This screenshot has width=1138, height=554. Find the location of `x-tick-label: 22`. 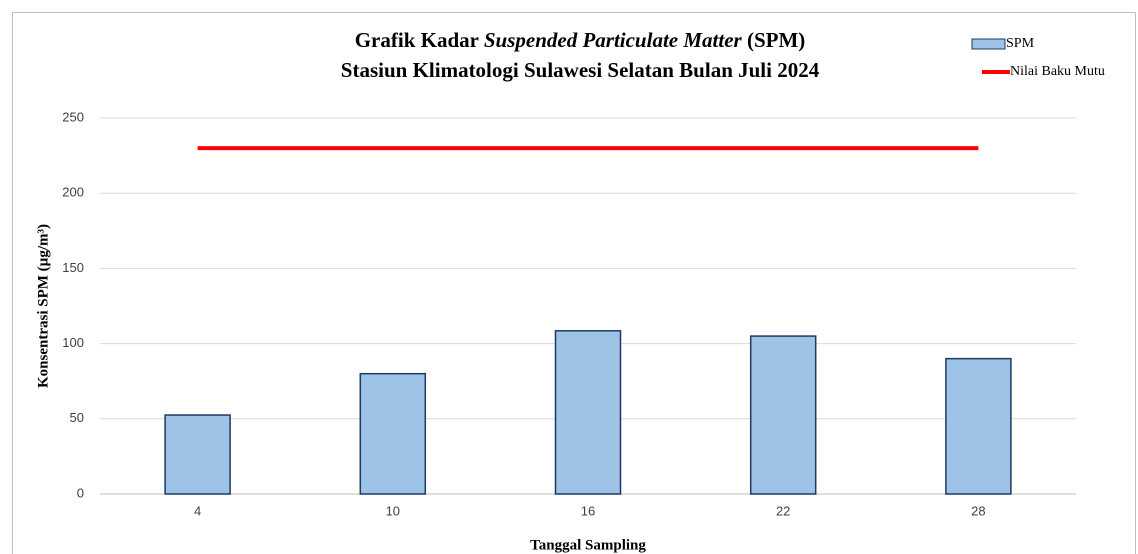

x-tick-label: 22 is located at coordinates (783, 510).